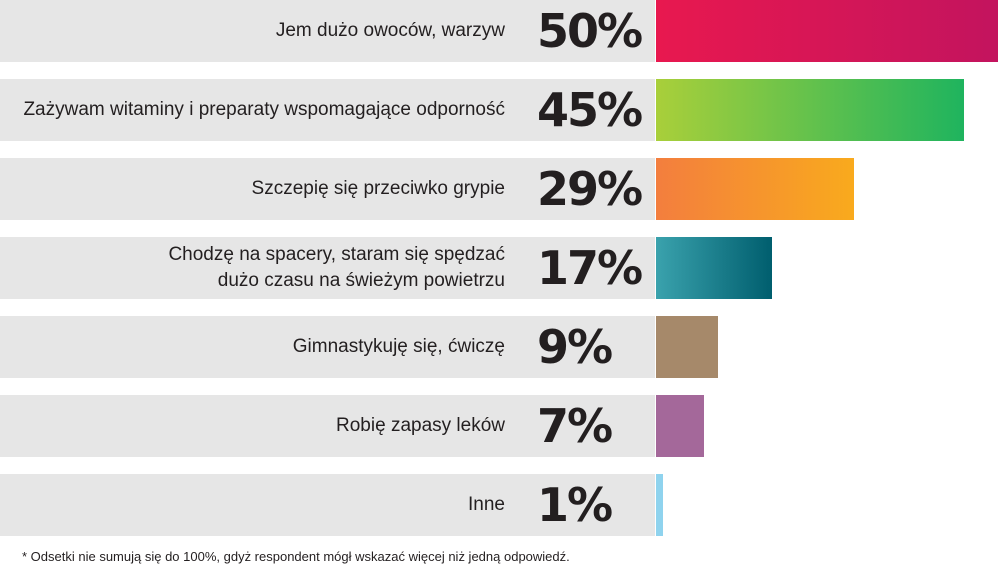 The image size is (1000, 569). Describe the element at coordinates (398, 346) in the screenshot. I see `category-label: Gimnastykuję się, ćwiczę` at that location.